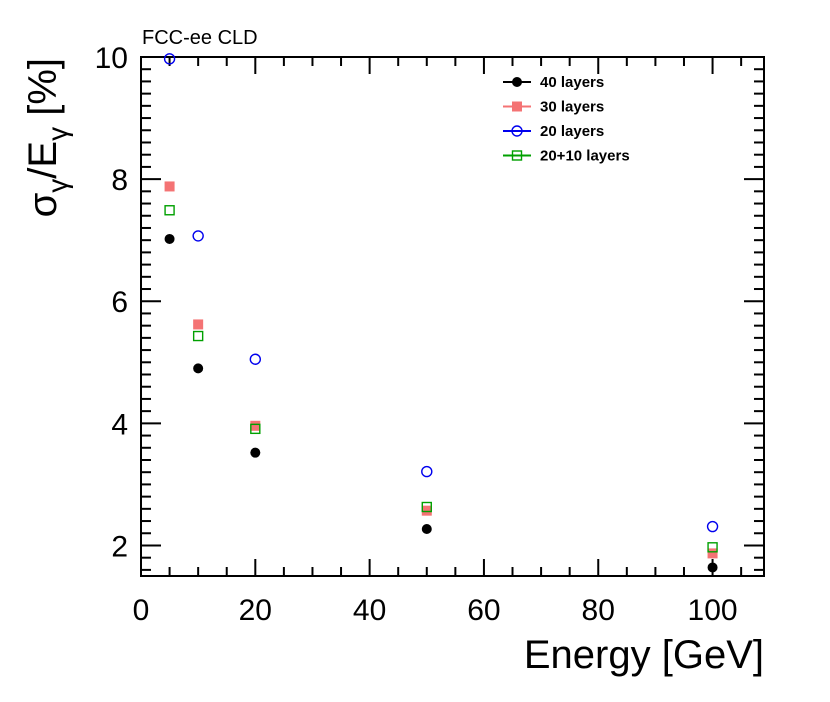  What do you see at coordinates (585, 156) in the screenshot?
I see `legend-label: 20+10 layers` at bounding box center [585, 156].